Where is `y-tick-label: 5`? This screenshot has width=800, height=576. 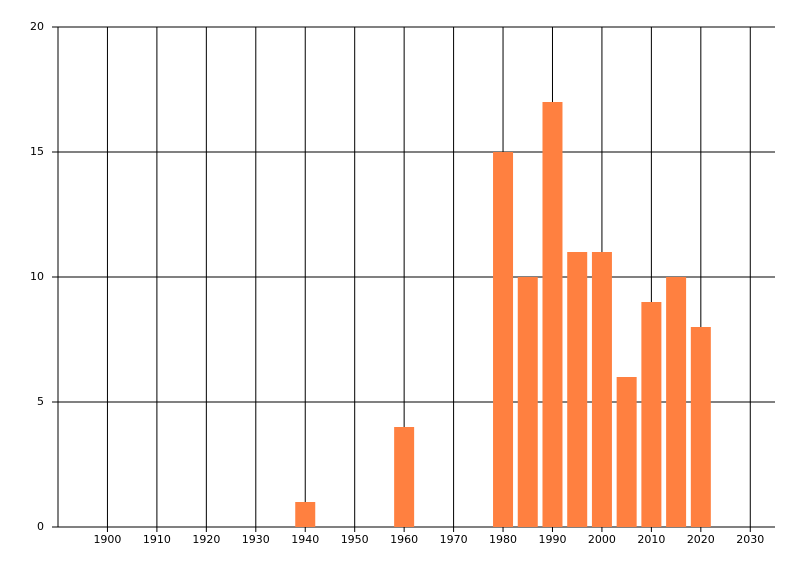 y-tick-label: 5 is located at coordinates (40, 401).